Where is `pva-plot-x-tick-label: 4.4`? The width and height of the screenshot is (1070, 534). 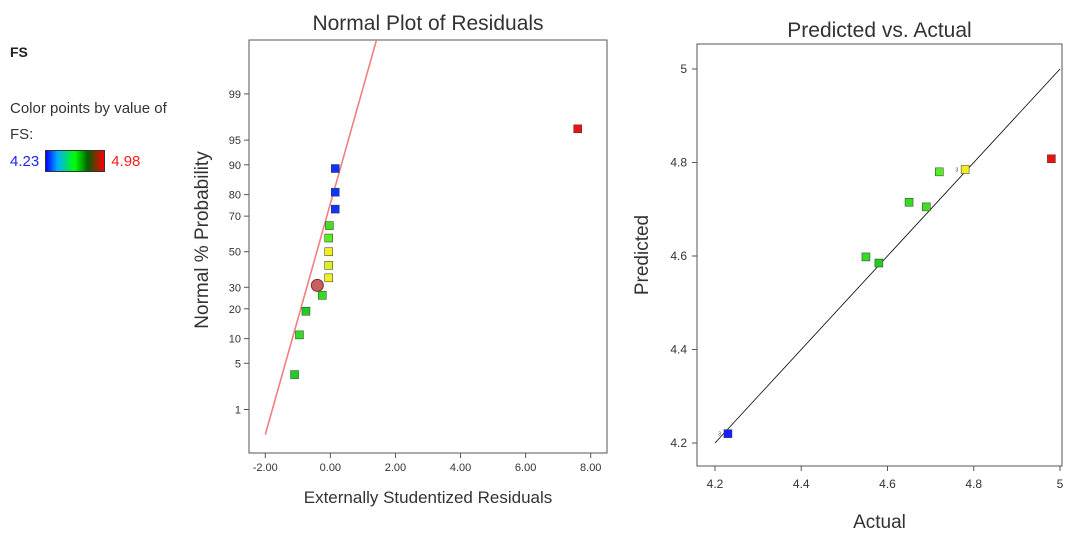 pva-plot-x-tick-label: 4.4 is located at coordinates (801, 484).